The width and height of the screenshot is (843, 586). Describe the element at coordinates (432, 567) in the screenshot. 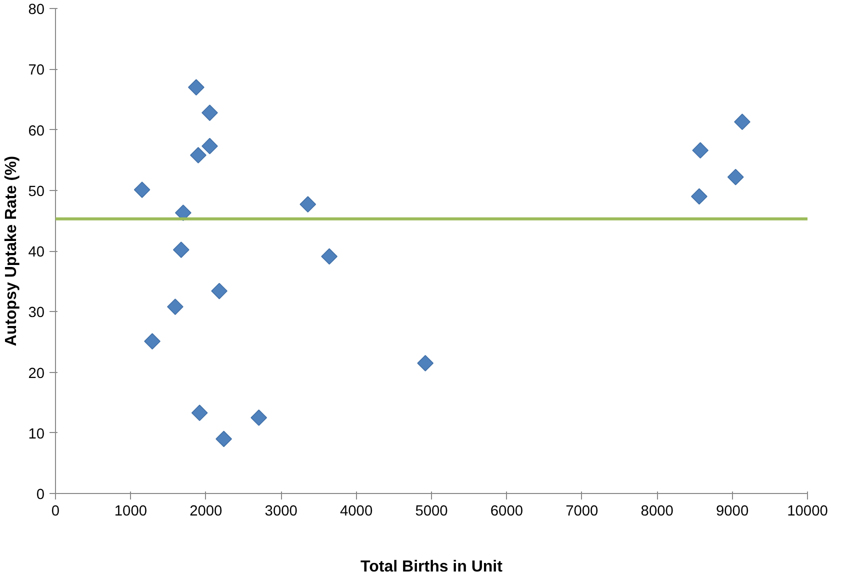

I see `x-axis-title: Total Births in Unit` at that location.